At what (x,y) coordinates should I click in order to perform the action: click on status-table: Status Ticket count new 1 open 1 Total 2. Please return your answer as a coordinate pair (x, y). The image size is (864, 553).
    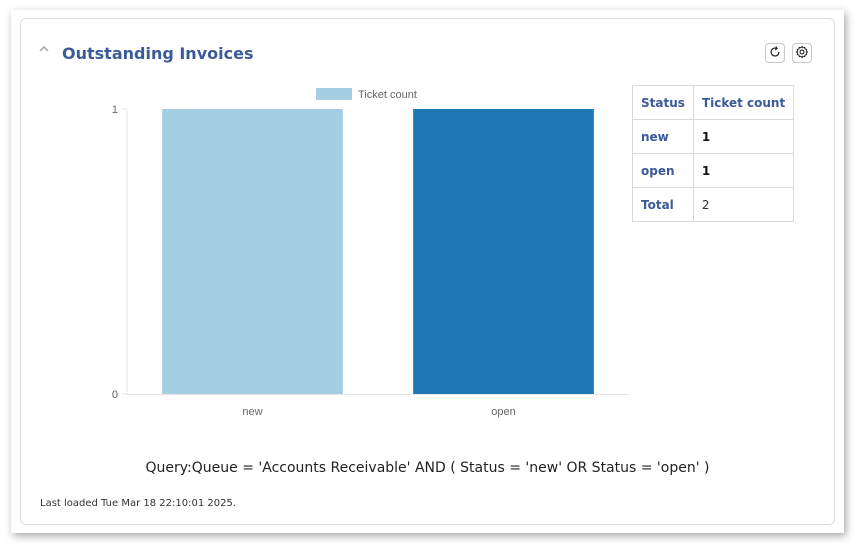
    Looking at the image, I should click on (713, 153).